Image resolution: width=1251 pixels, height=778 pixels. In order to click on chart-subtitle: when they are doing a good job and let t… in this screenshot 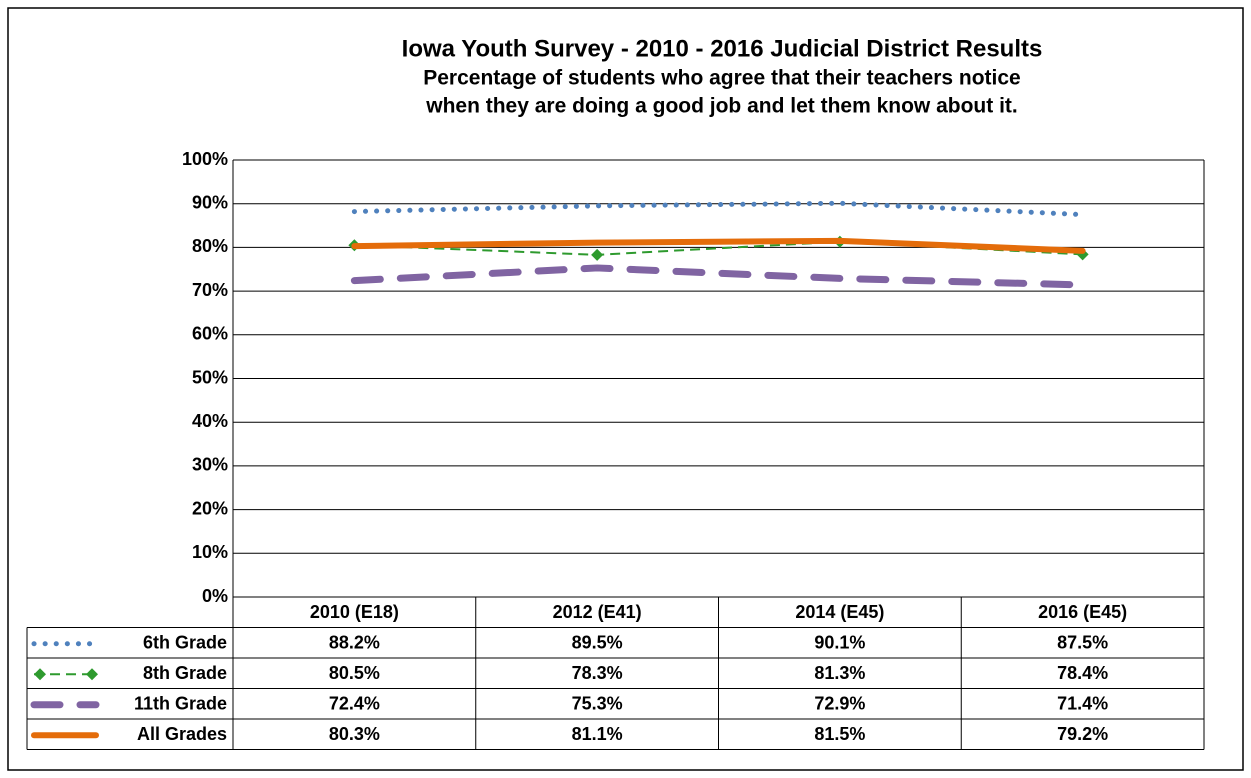, I will do `click(721, 106)`.